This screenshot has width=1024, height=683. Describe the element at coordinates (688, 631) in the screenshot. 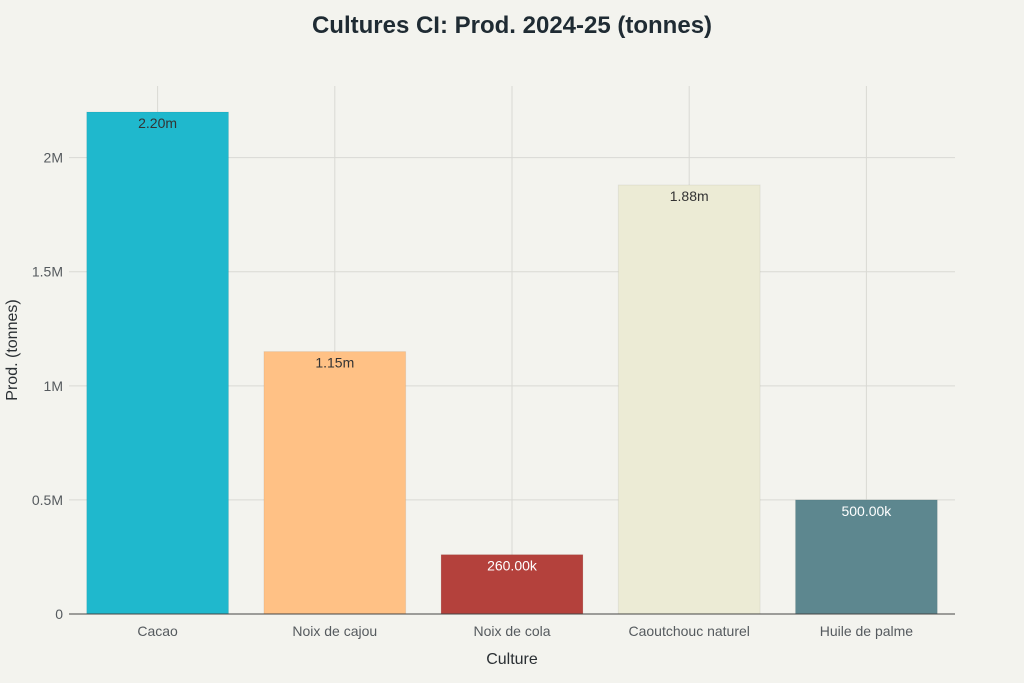

I see `x-tick-label: Caoutchouc naturel` at that location.